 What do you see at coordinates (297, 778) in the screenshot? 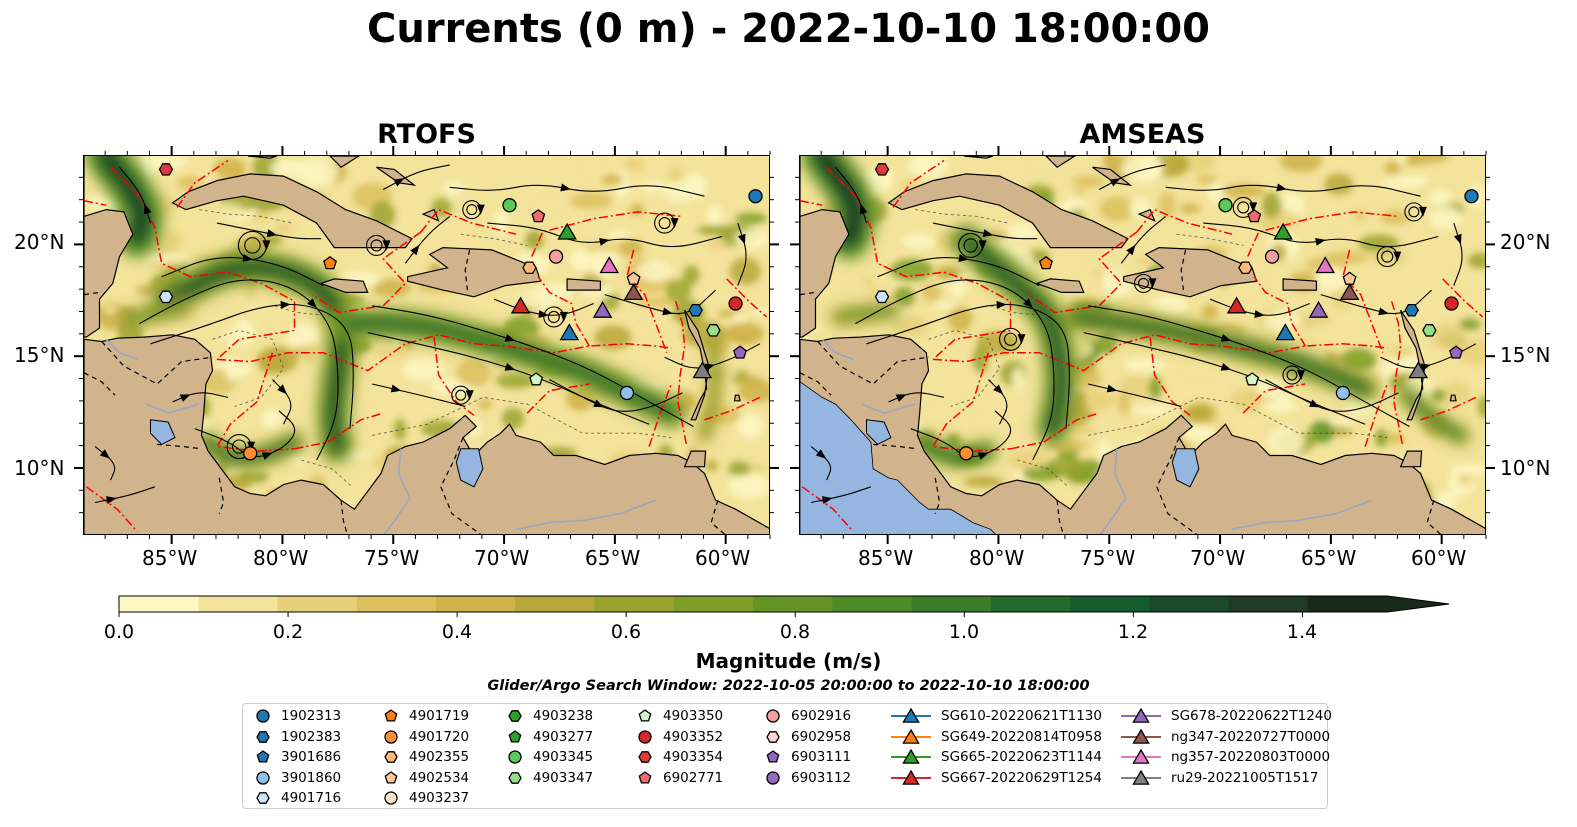
I see `legend-item: 3901860` at bounding box center [297, 778].